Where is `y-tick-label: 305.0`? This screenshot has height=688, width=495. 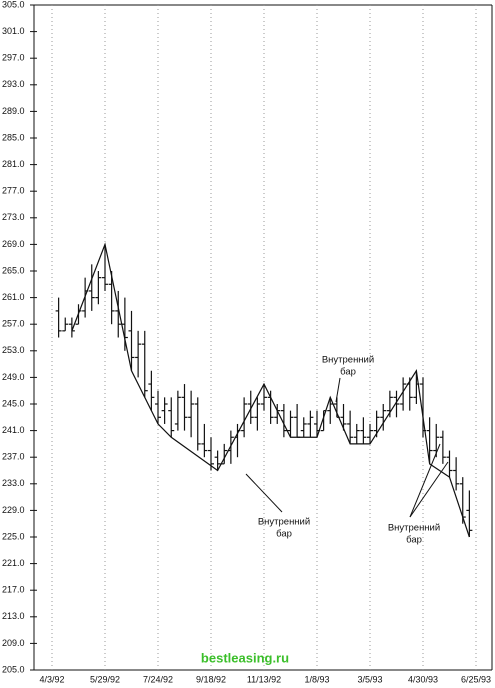
y-tick-label: 305.0 is located at coordinates (13, 4).